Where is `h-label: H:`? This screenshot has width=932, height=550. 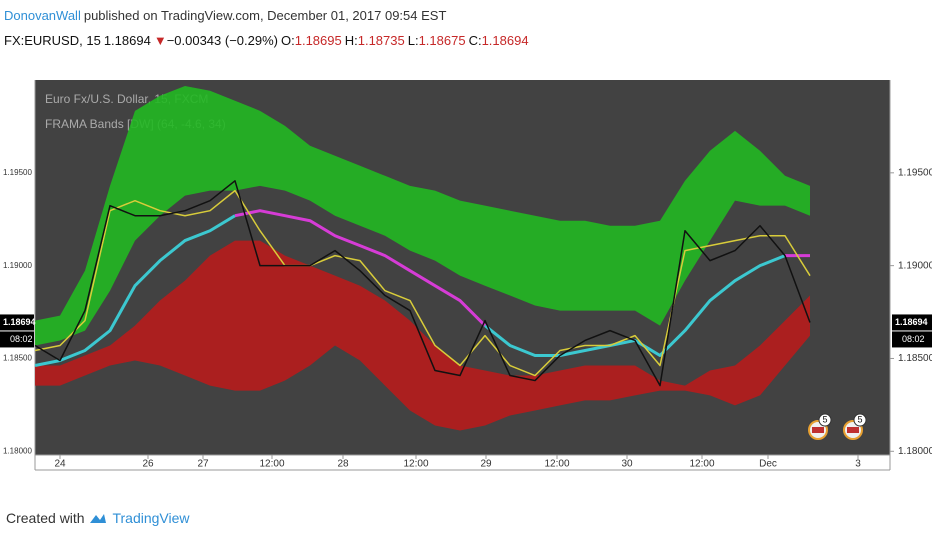 h-label: H: is located at coordinates (351, 40).